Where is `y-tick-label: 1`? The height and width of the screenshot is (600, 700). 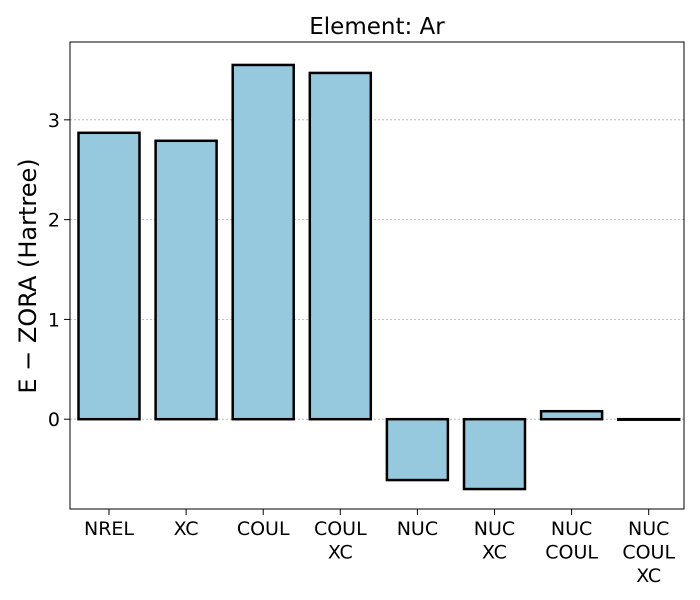
y-tick-label: 1 is located at coordinates (54, 320).